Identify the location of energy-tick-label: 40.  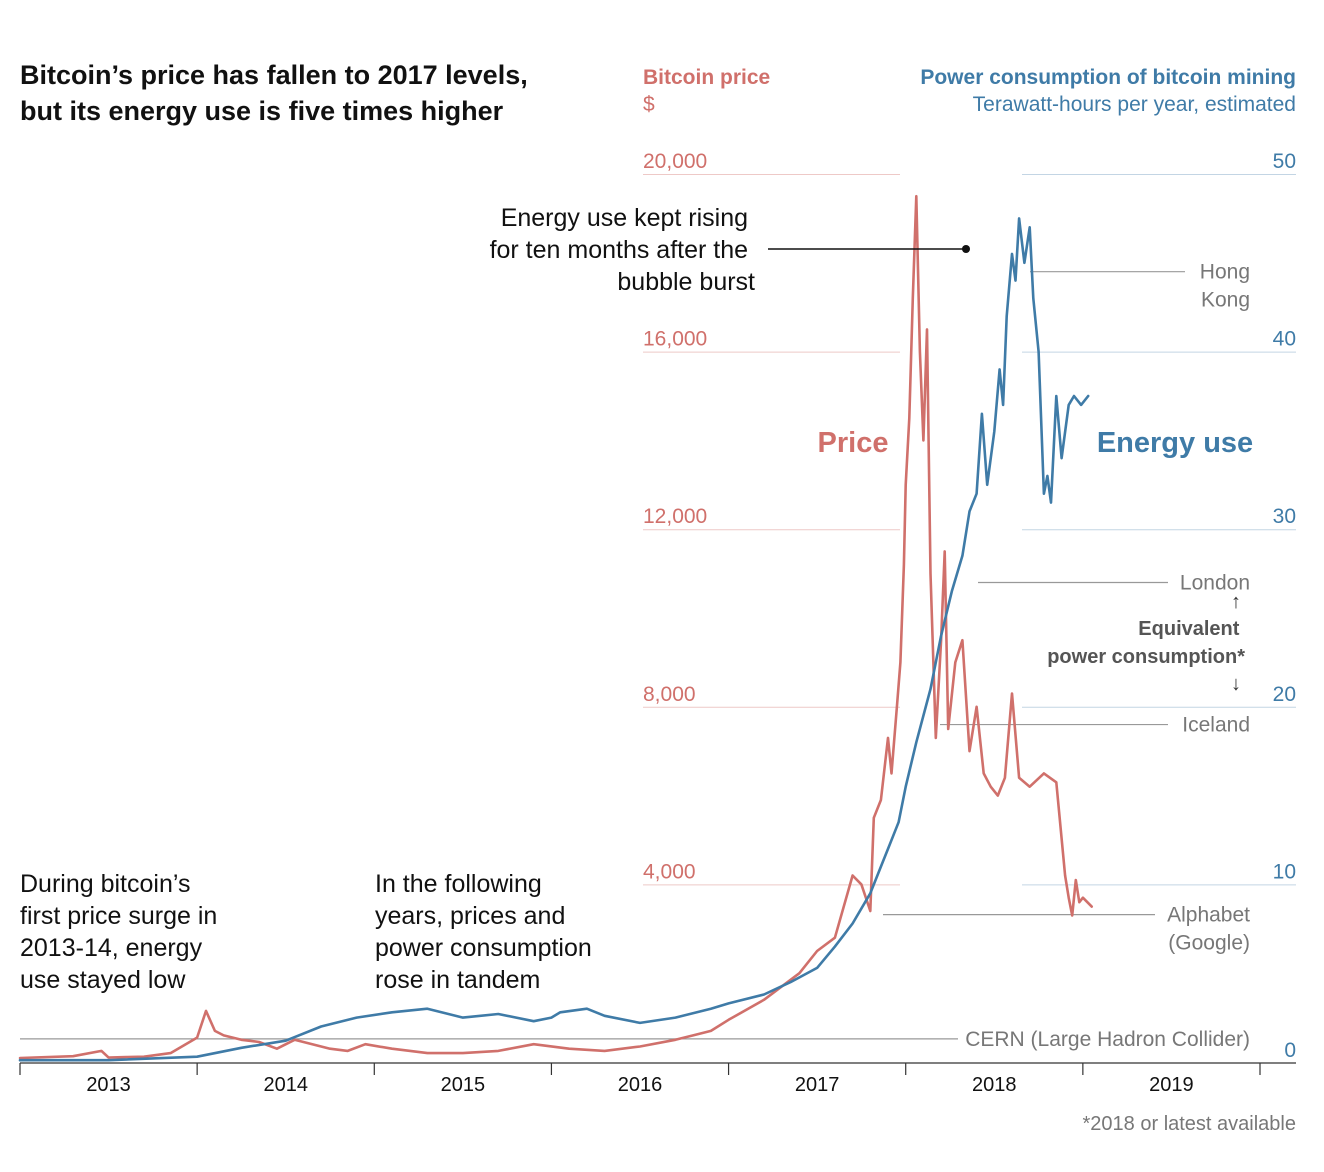
(1284, 339).